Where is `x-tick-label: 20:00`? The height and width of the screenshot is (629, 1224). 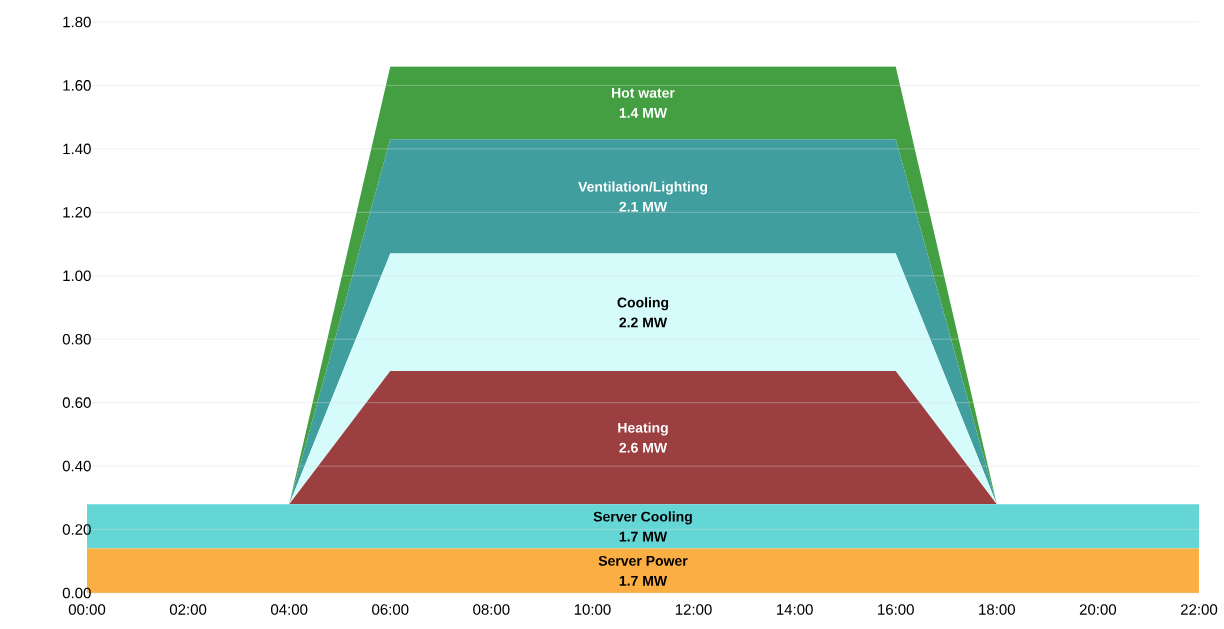
x-tick-label: 20:00 is located at coordinates (1098, 609).